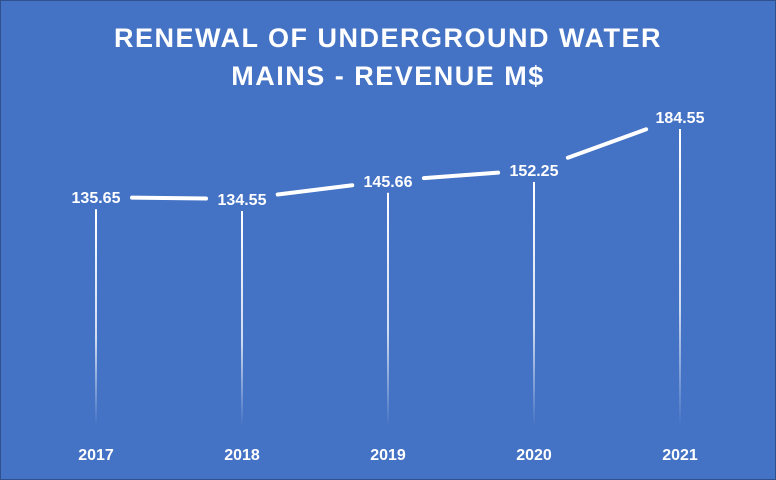  What do you see at coordinates (242, 318) in the screenshot?
I see `drop-line-2018` at bounding box center [242, 318].